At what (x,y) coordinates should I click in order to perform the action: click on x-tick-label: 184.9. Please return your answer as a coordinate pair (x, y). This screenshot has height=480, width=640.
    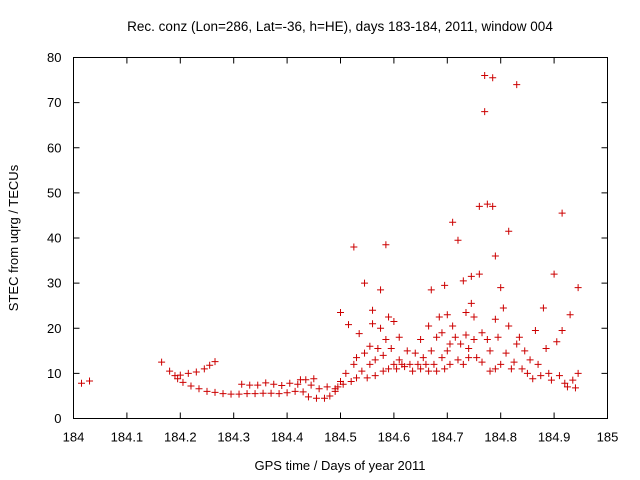
    Looking at the image, I should click on (554, 437).